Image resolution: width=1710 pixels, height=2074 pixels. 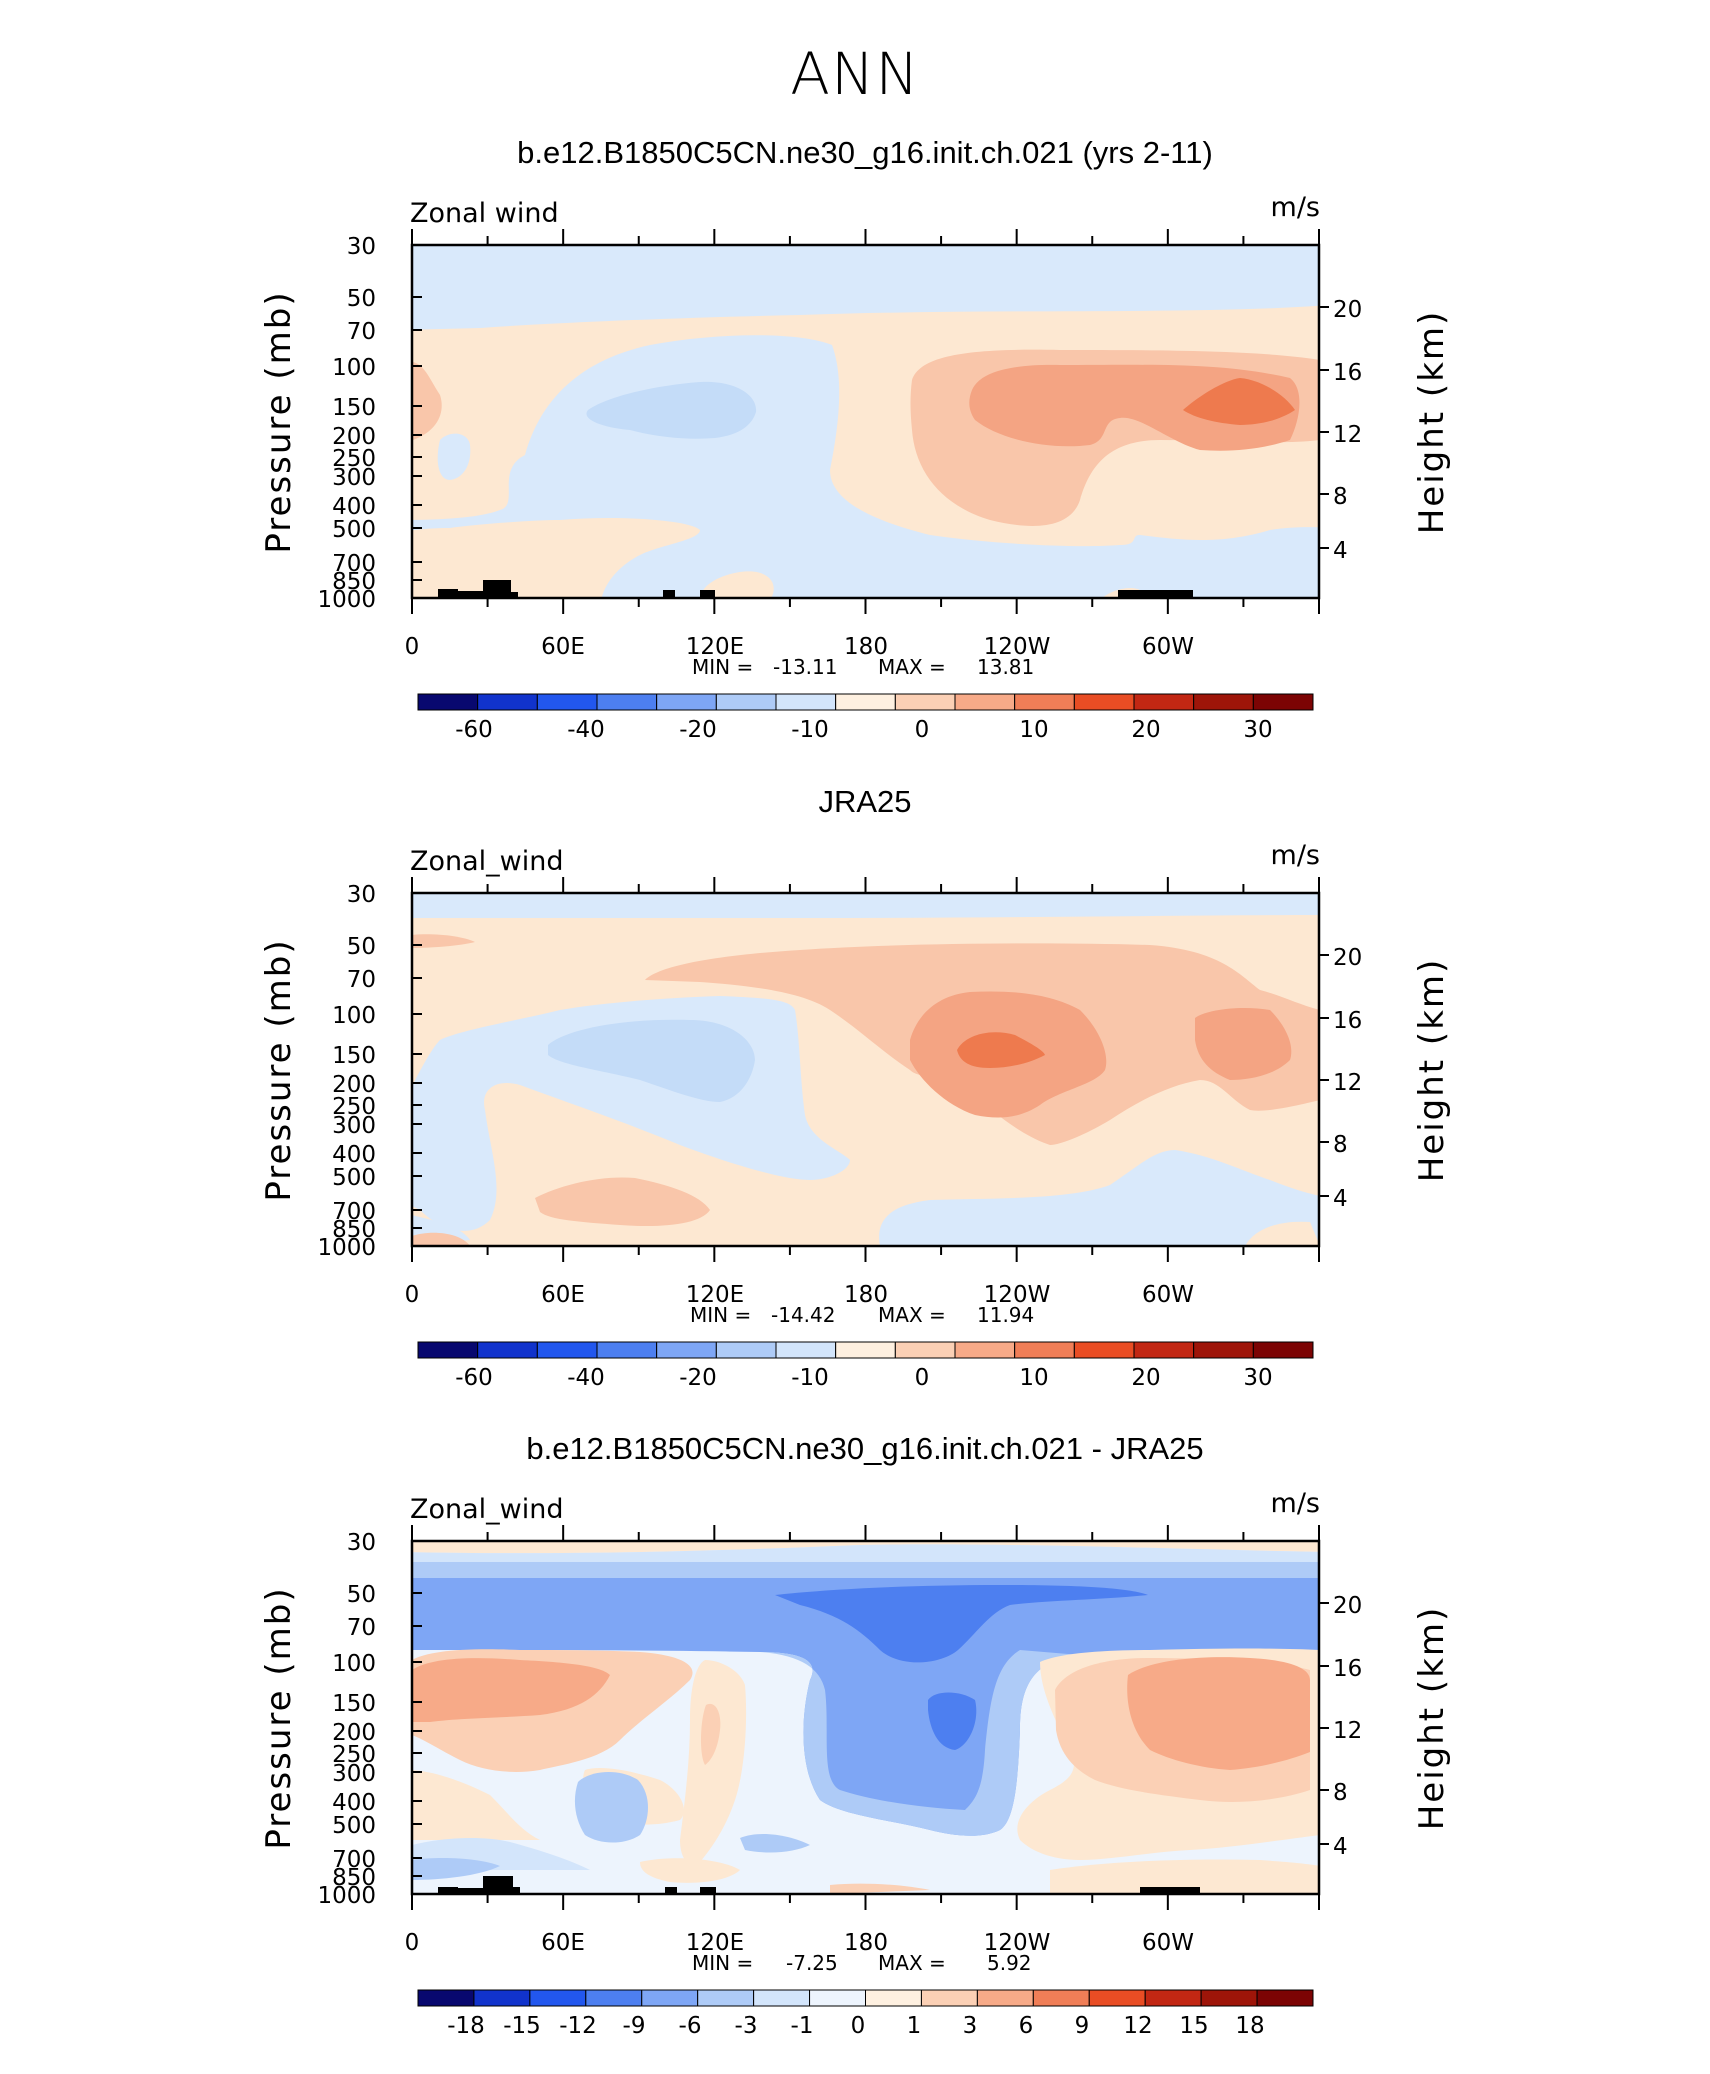 What do you see at coordinates (1005, 1315) in the screenshot?
I see `panel-2-max-value: 11.94` at bounding box center [1005, 1315].